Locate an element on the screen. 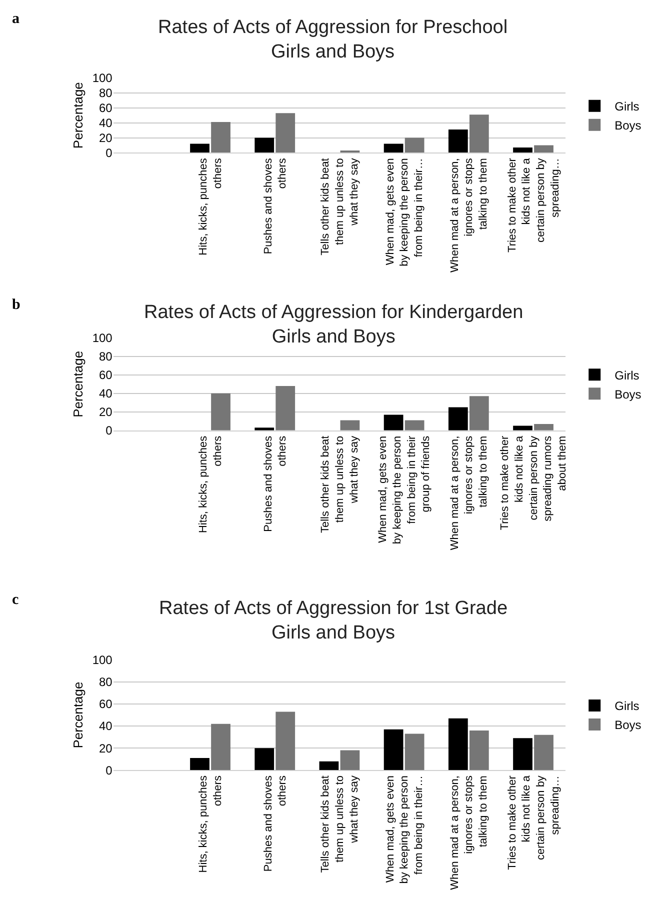 This screenshot has height=916, width=666. chart-title: Rates of Acts of Aggression for Kindergarden Girls and Boys is located at coordinates (334, 325).